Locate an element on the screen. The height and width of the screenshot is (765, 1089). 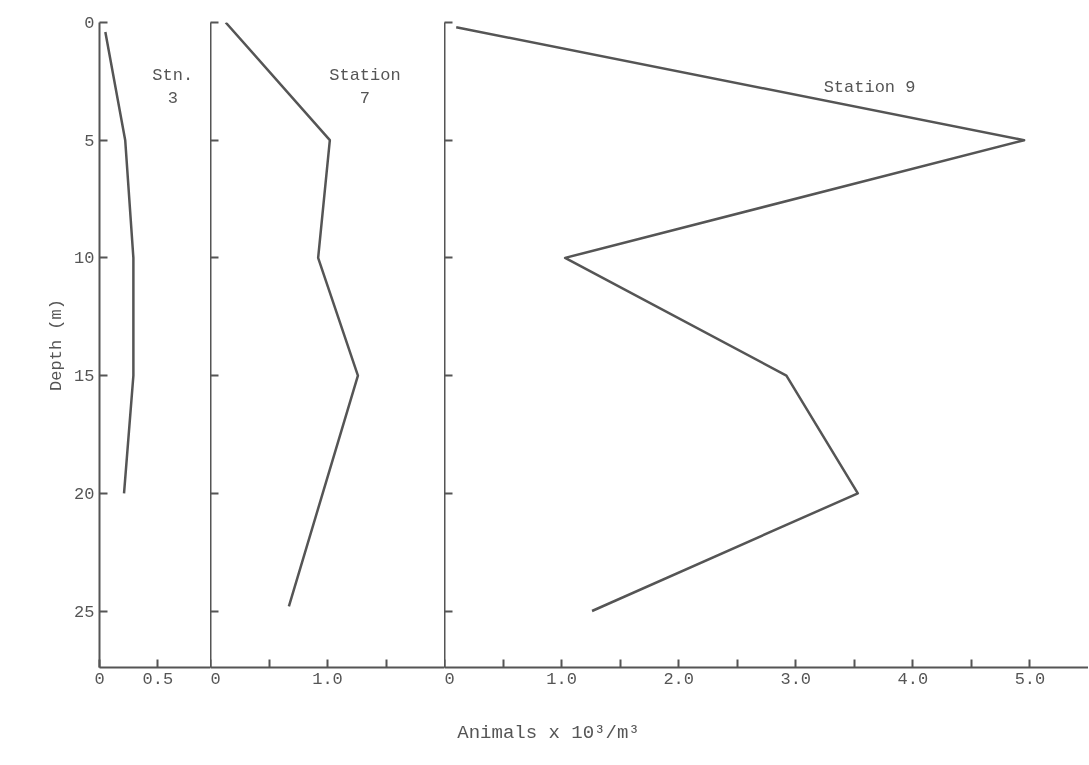
series-label: Station 9 is located at coordinates (869, 87).